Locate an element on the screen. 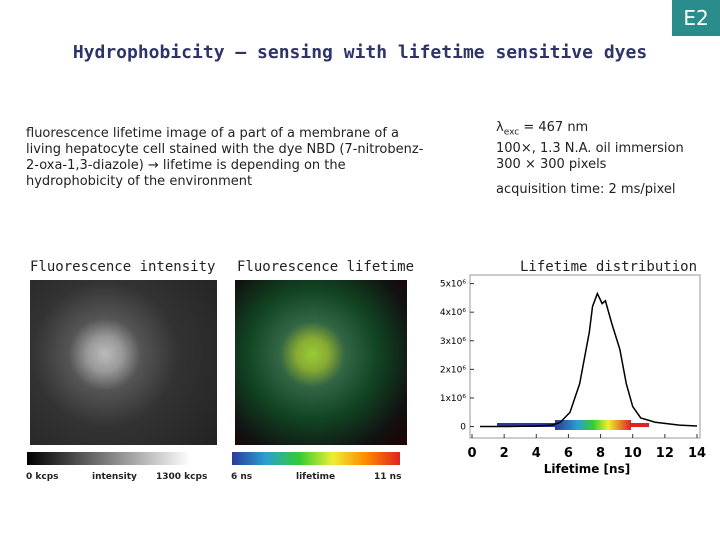 This screenshot has width=720, height=540. scale-label: 11 ns is located at coordinates (388, 477).